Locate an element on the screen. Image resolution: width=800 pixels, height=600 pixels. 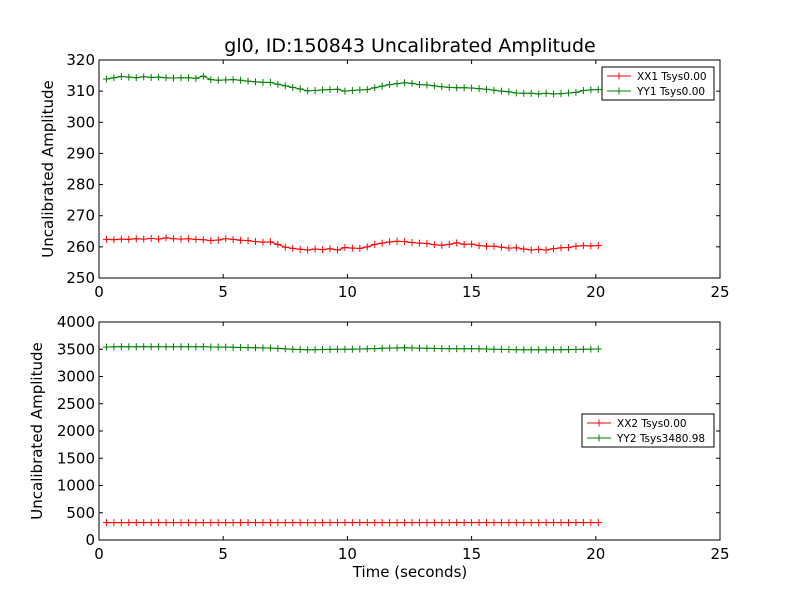
top-legend-box is located at coordinates (658, 83).